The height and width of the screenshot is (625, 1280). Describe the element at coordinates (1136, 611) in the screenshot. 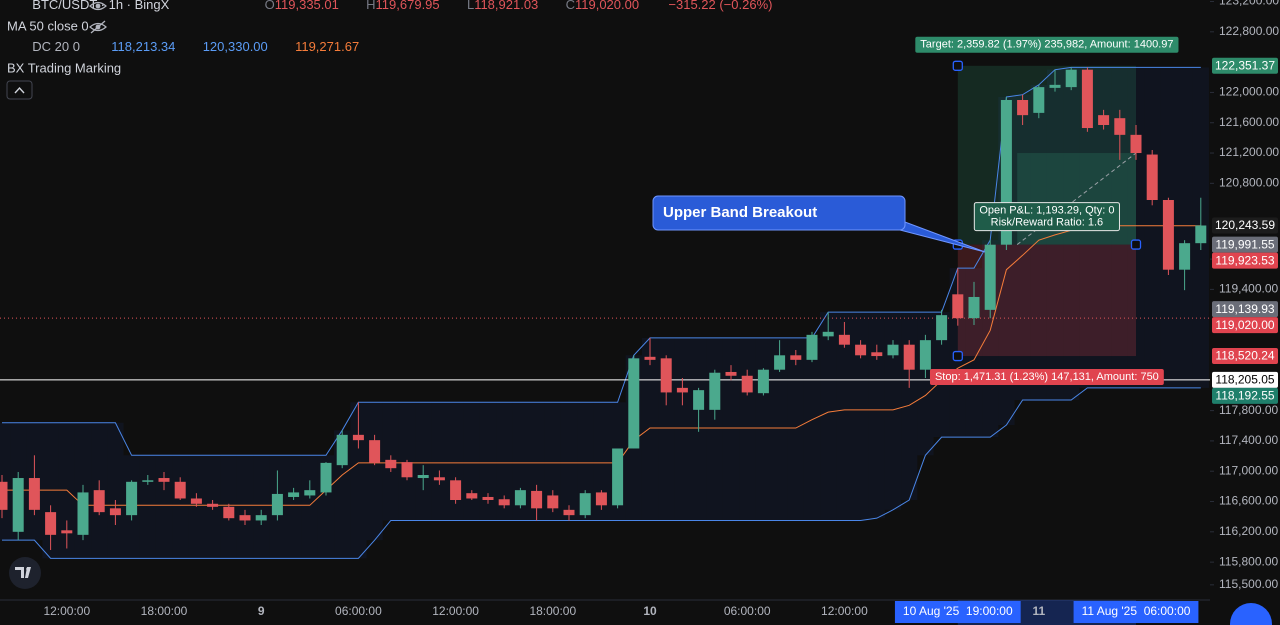

I see `x-tick-label: 11 Aug '25 06:00:00` at that location.